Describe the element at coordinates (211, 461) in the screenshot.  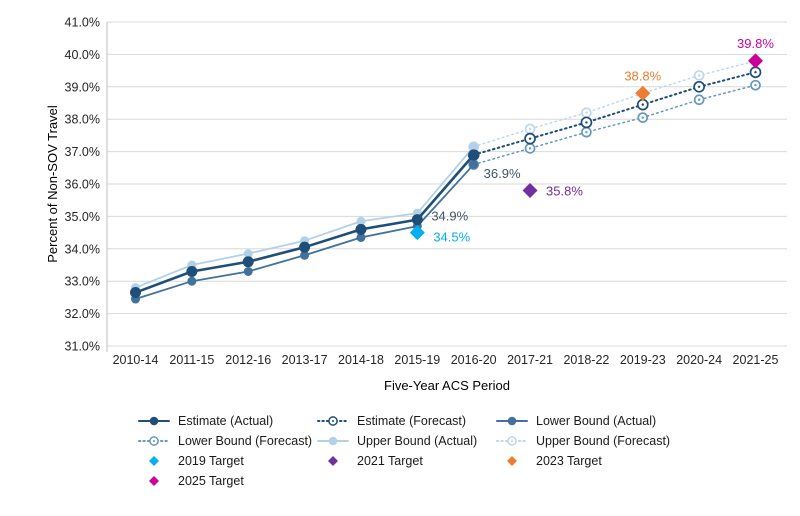
I see `legend-label: 2019 Target` at that location.